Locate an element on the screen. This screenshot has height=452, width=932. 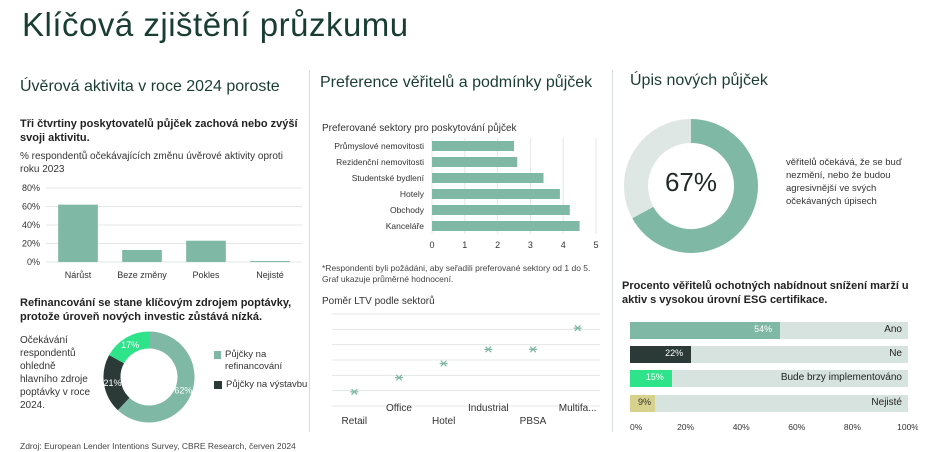
demand-donut-chart: 62% 21% 17% is located at coordinates (149, 377).